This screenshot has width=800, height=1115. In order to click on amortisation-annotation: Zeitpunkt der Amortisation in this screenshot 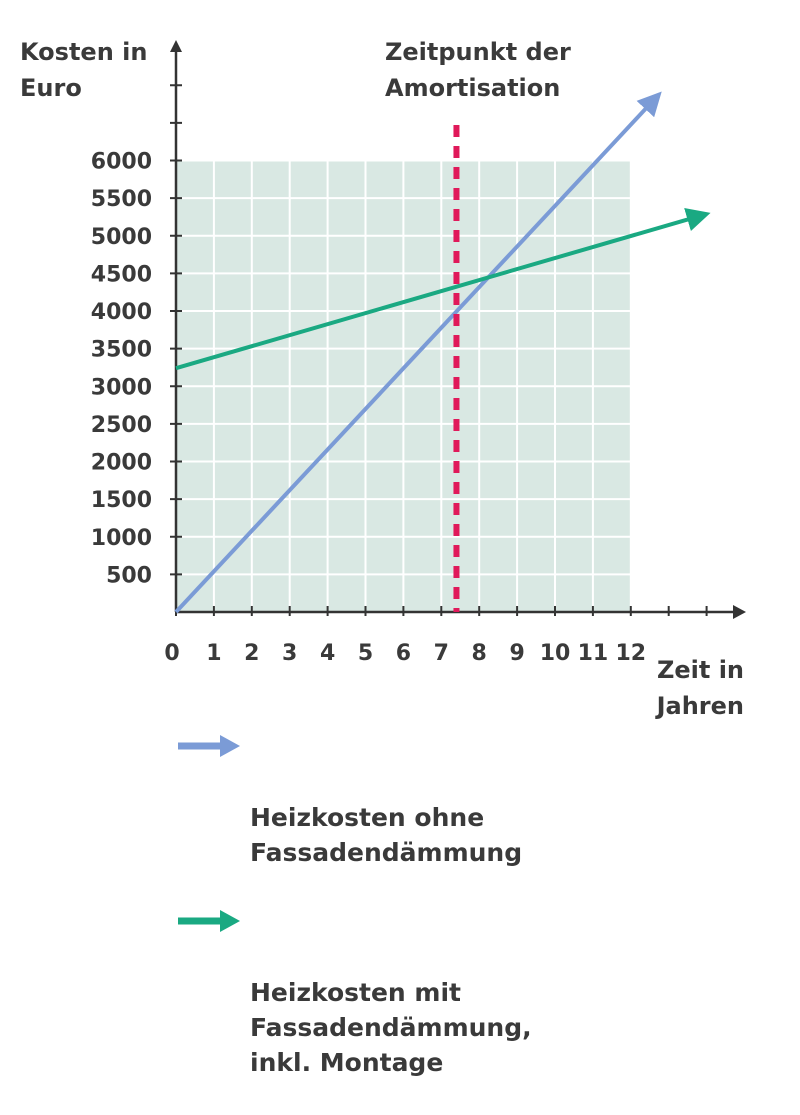, I will do `click(478, 70)`.